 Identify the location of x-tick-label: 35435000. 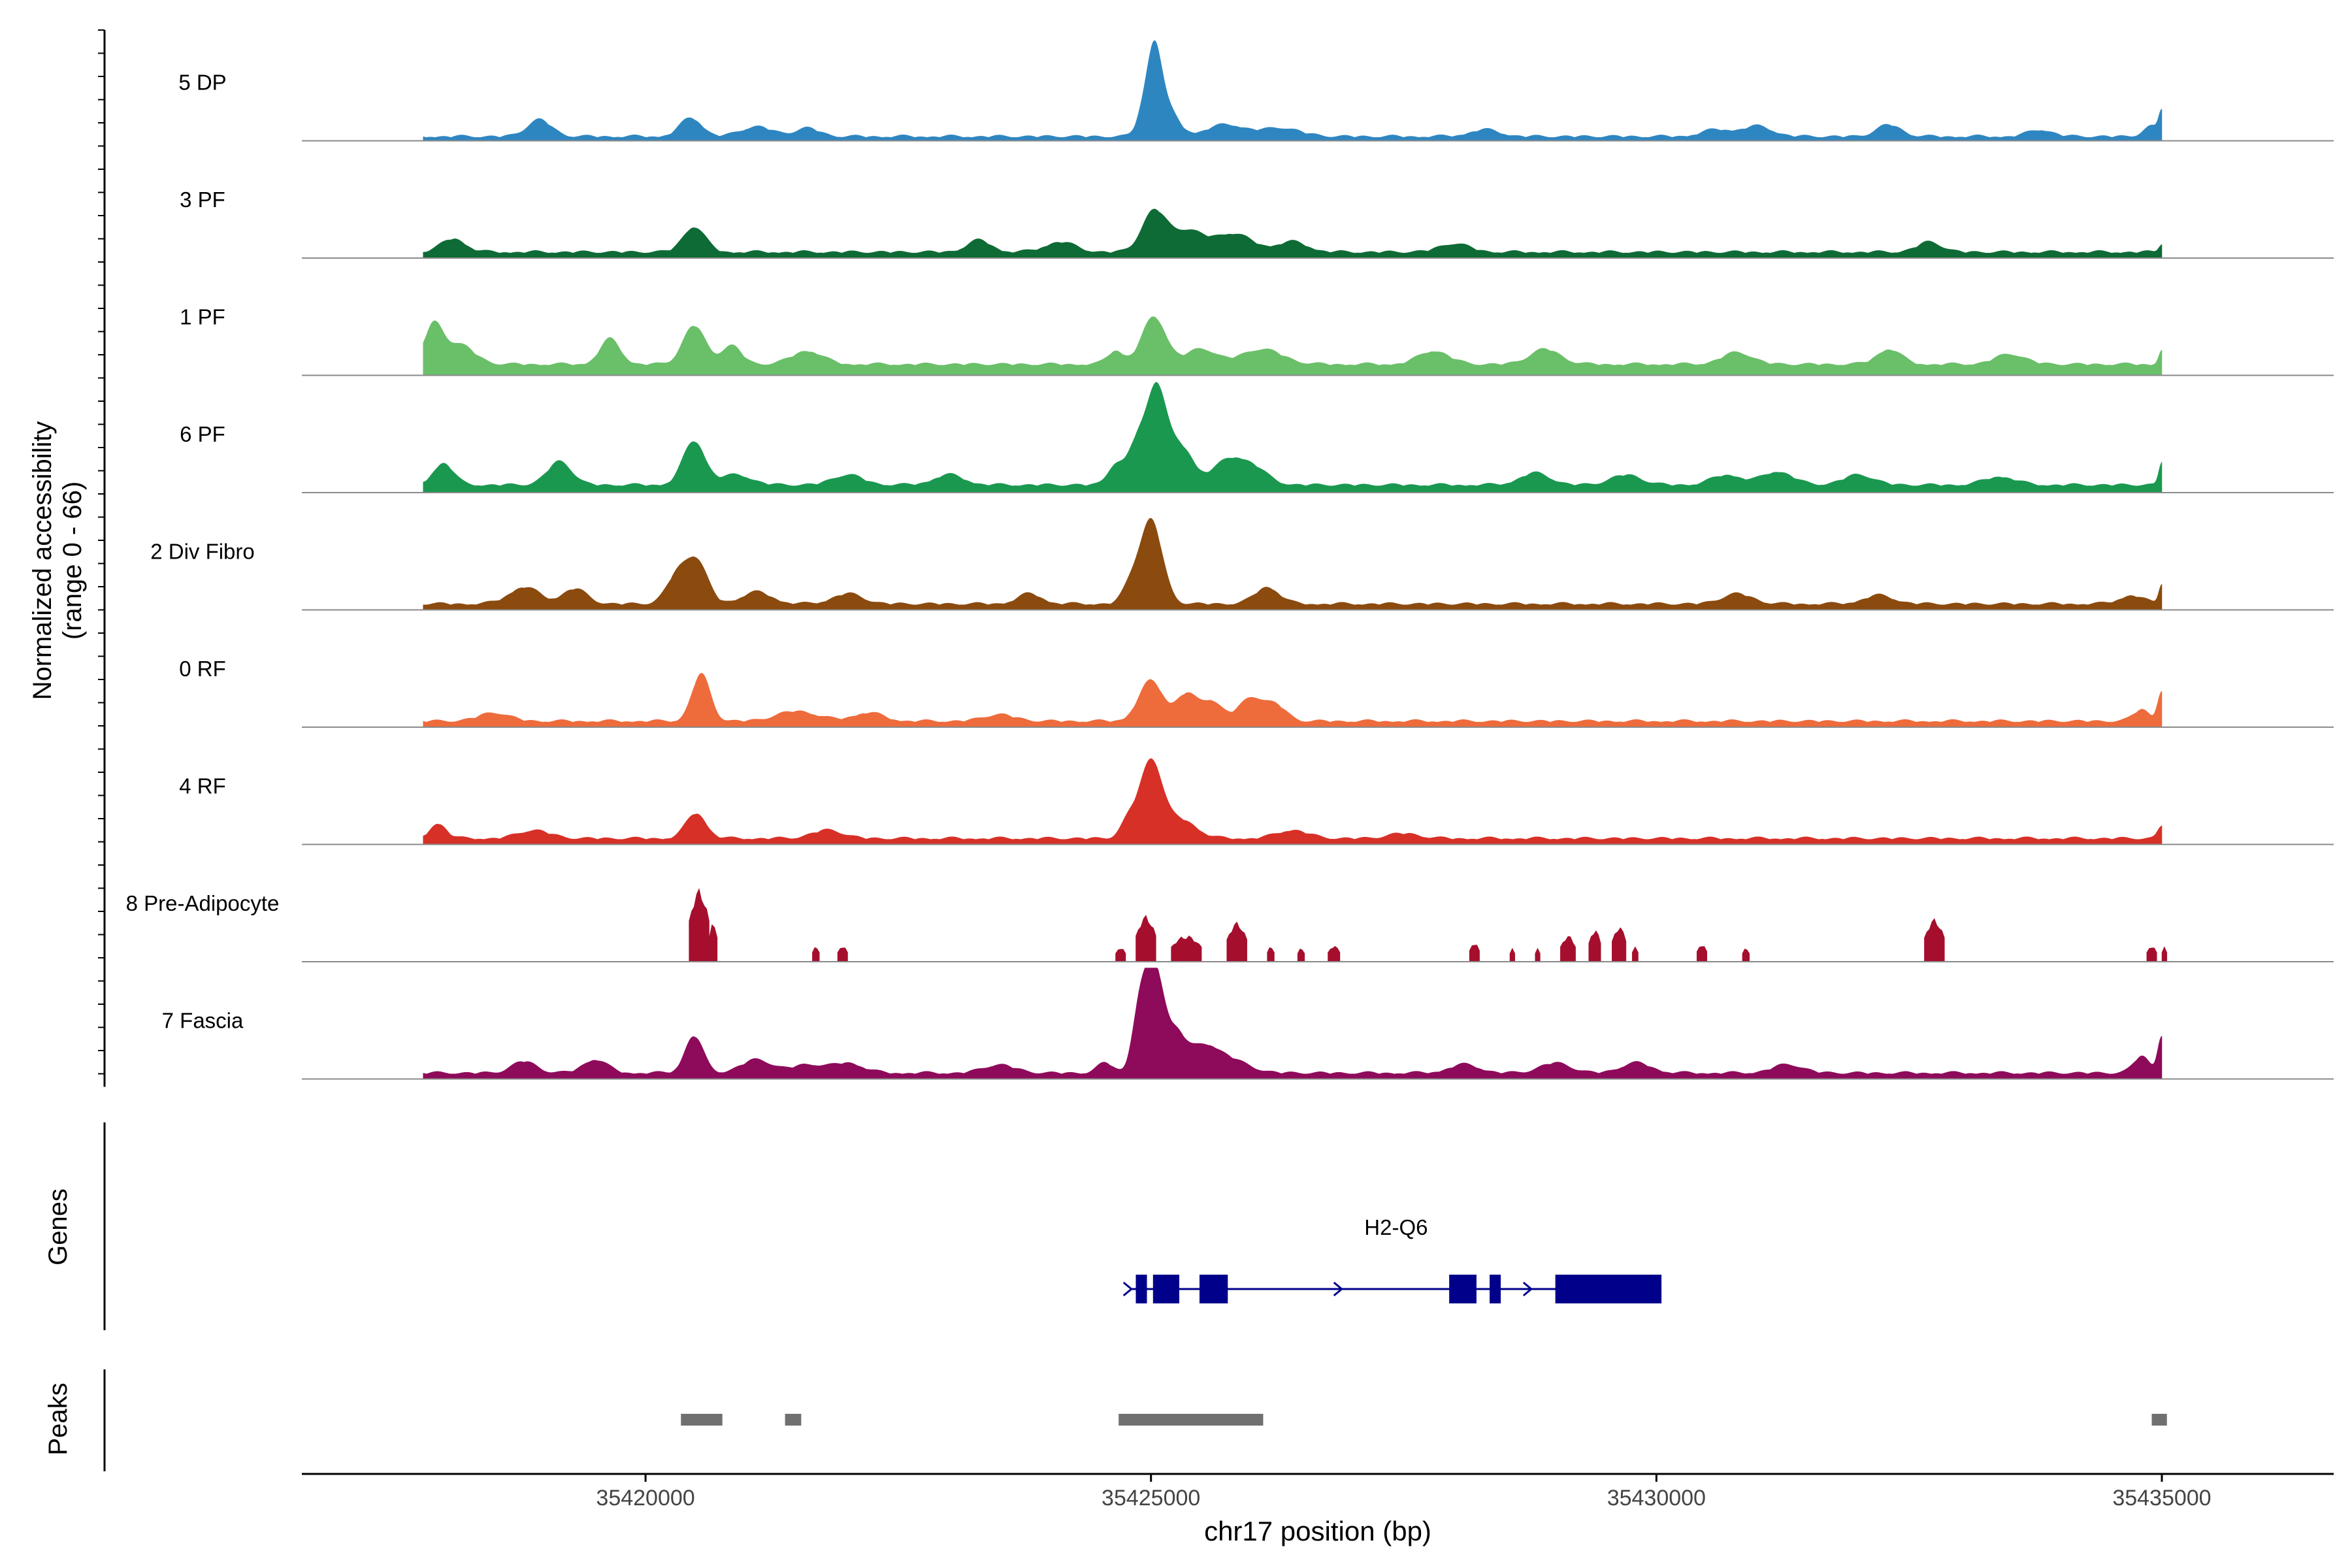
(2161, 1498).